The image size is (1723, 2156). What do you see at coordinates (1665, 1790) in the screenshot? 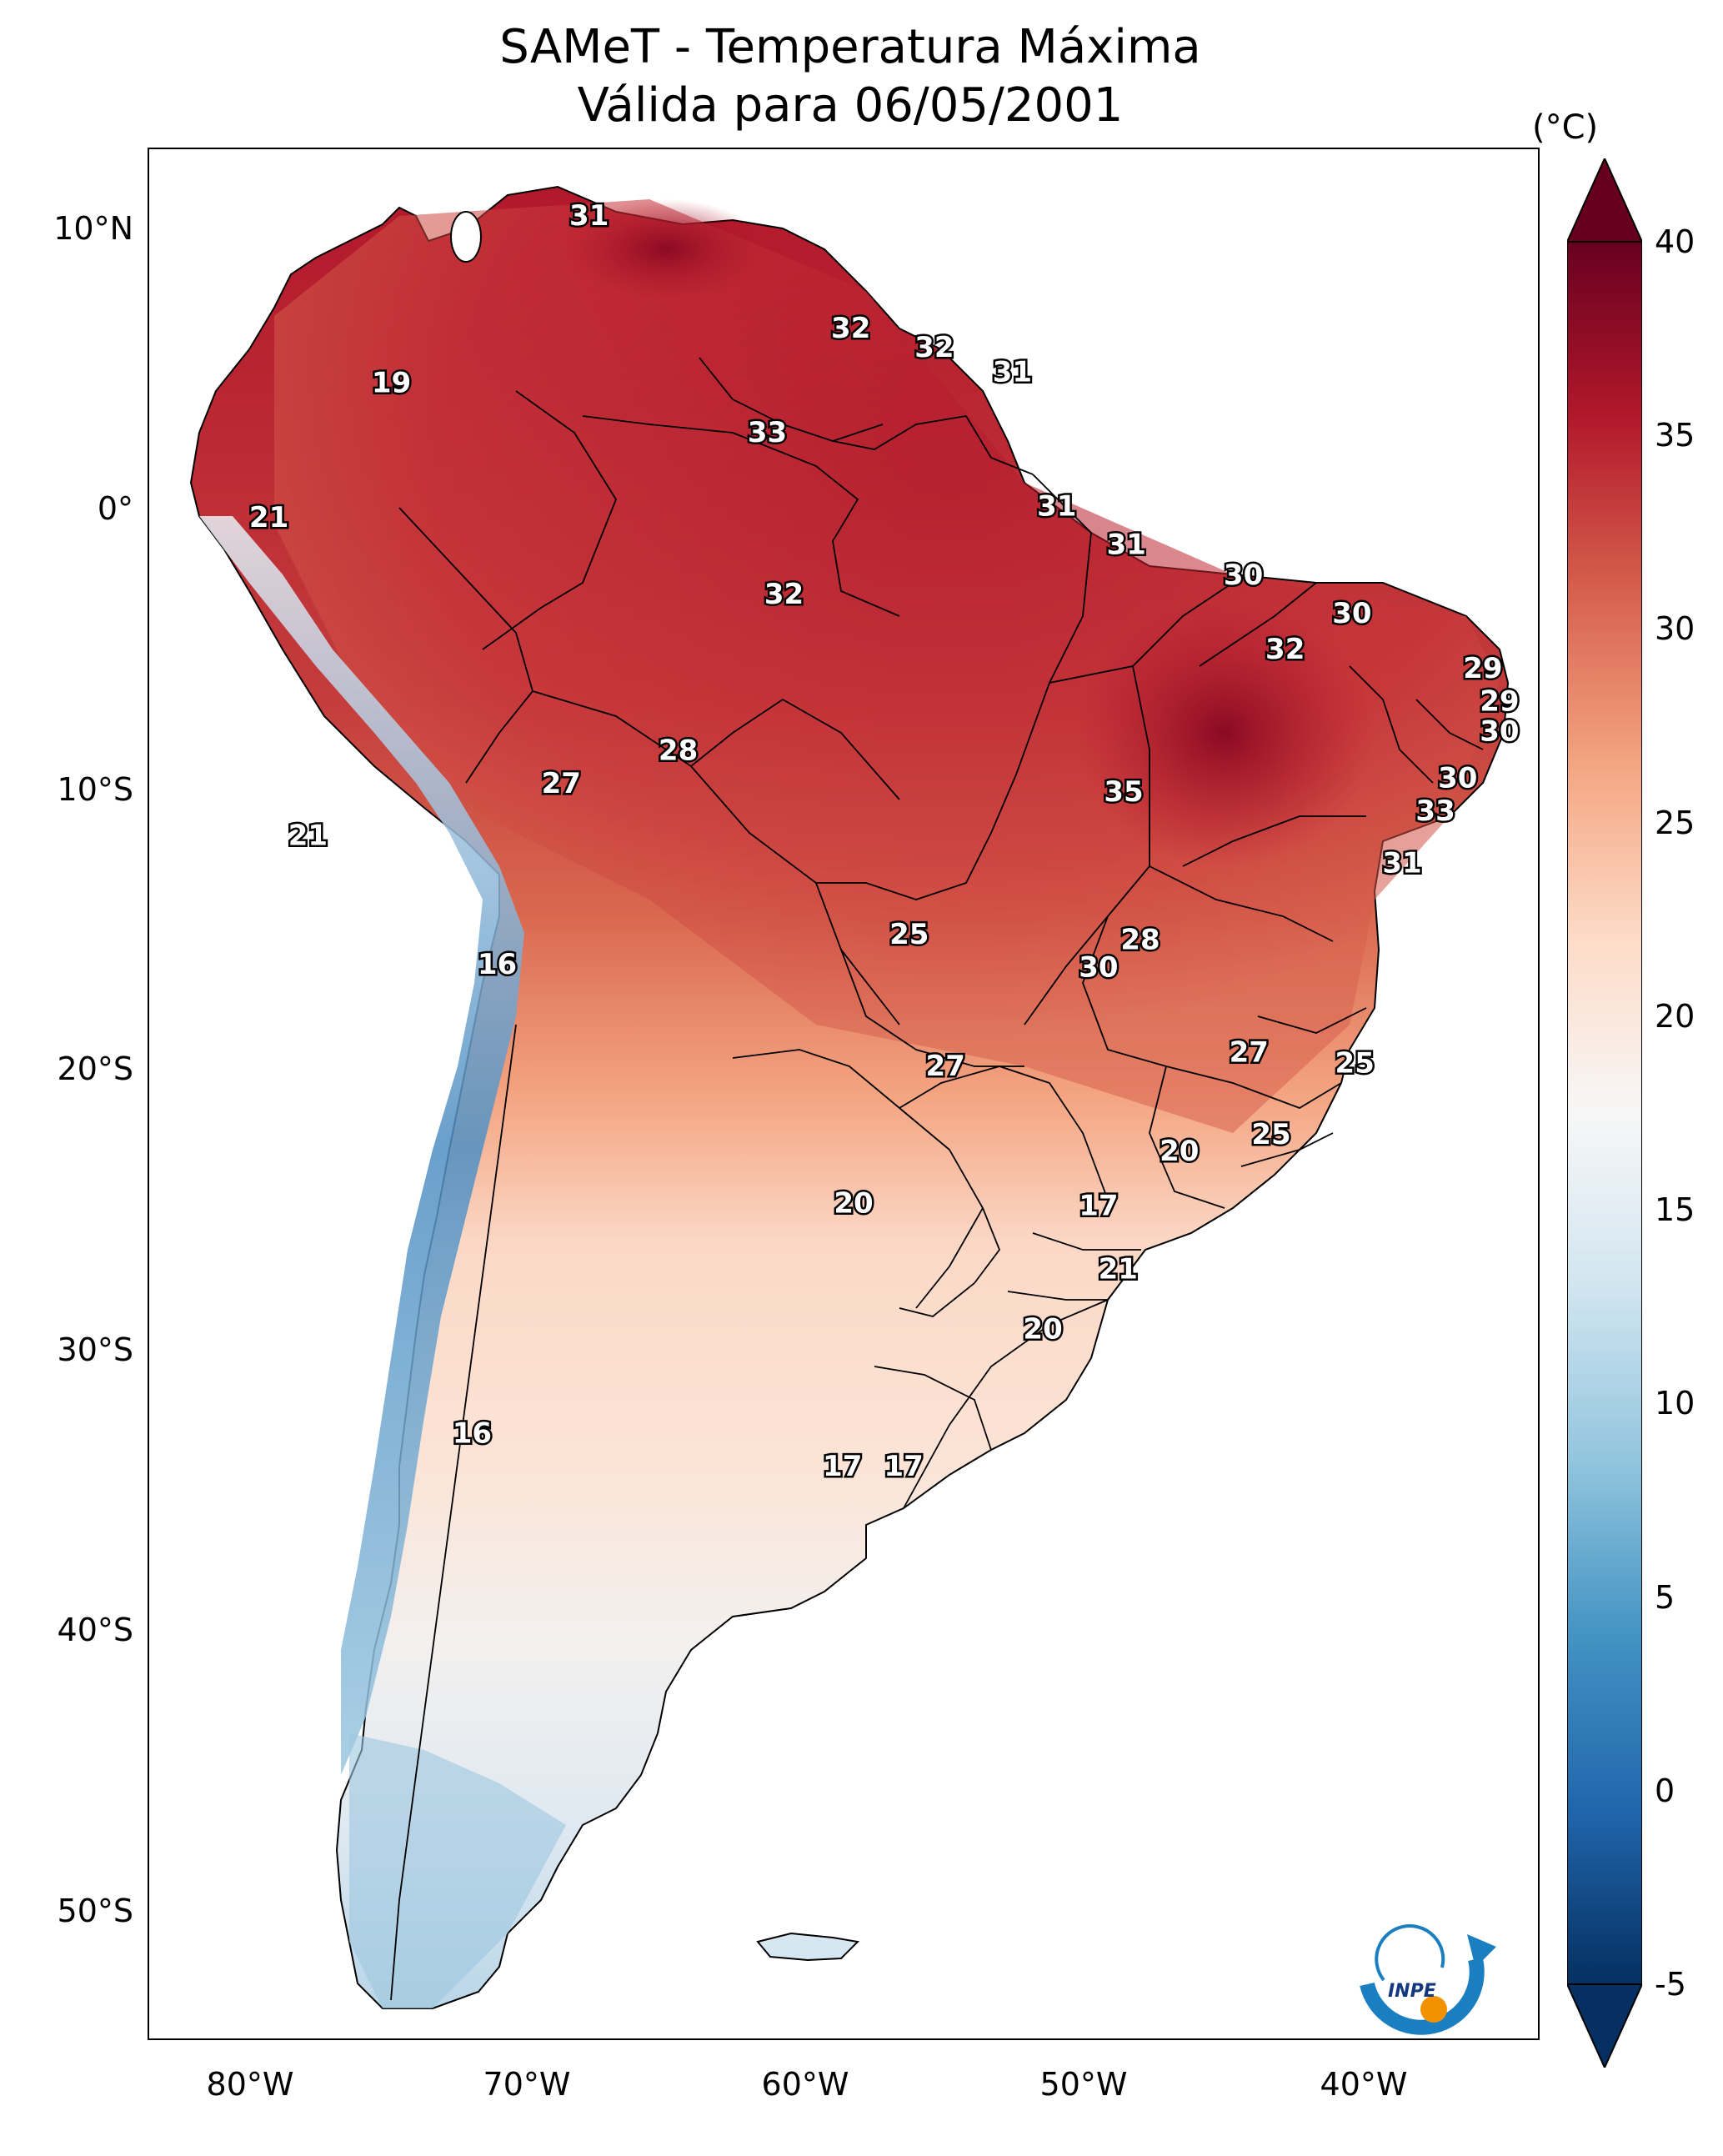
I see `colorbar-tick-0: 0` at bounding box center [1665, 1790].